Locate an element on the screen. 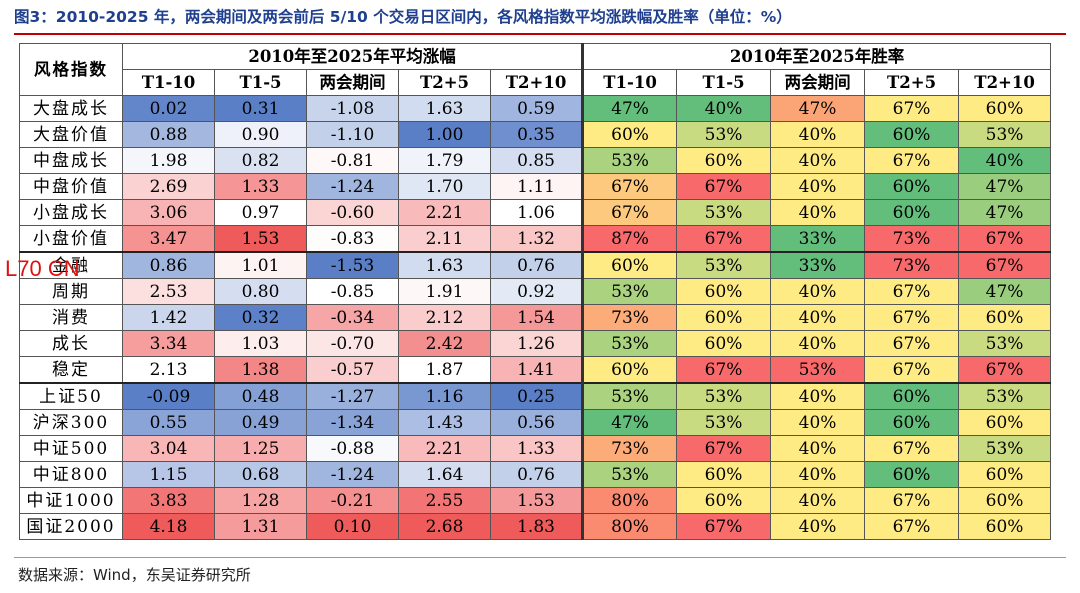  row-label: 金融 is located at coordinates (71, 265).